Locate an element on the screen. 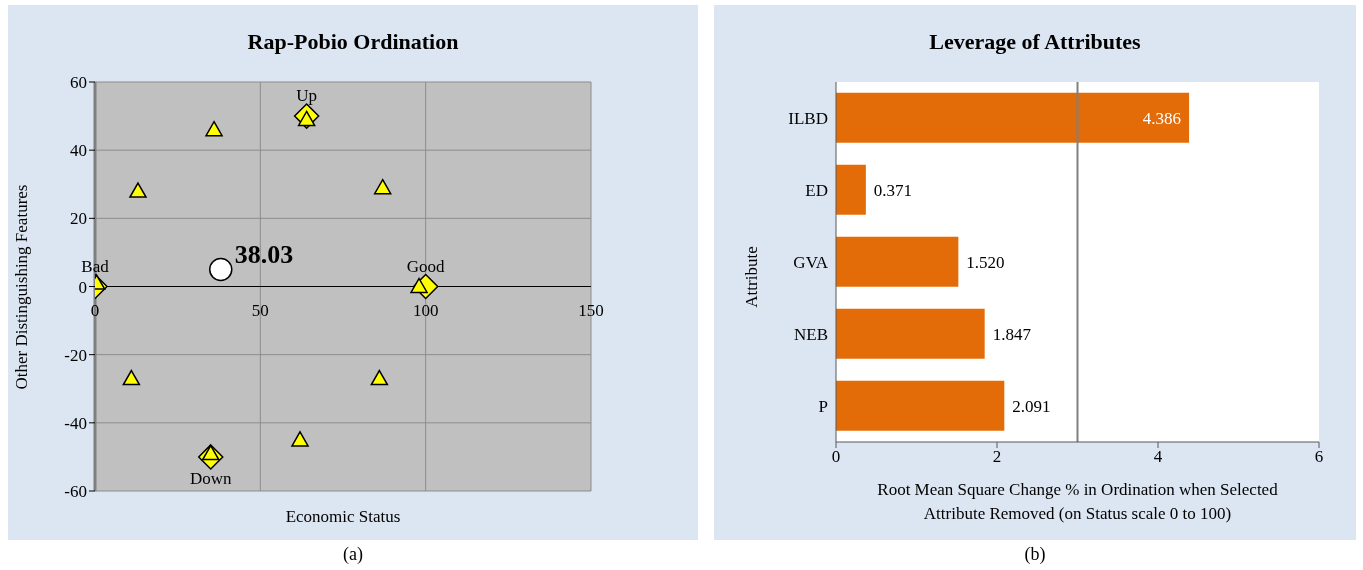 The image size is (1363, 570). chart-title: Leverage of Attributes is located at coordinates (1035, 42).